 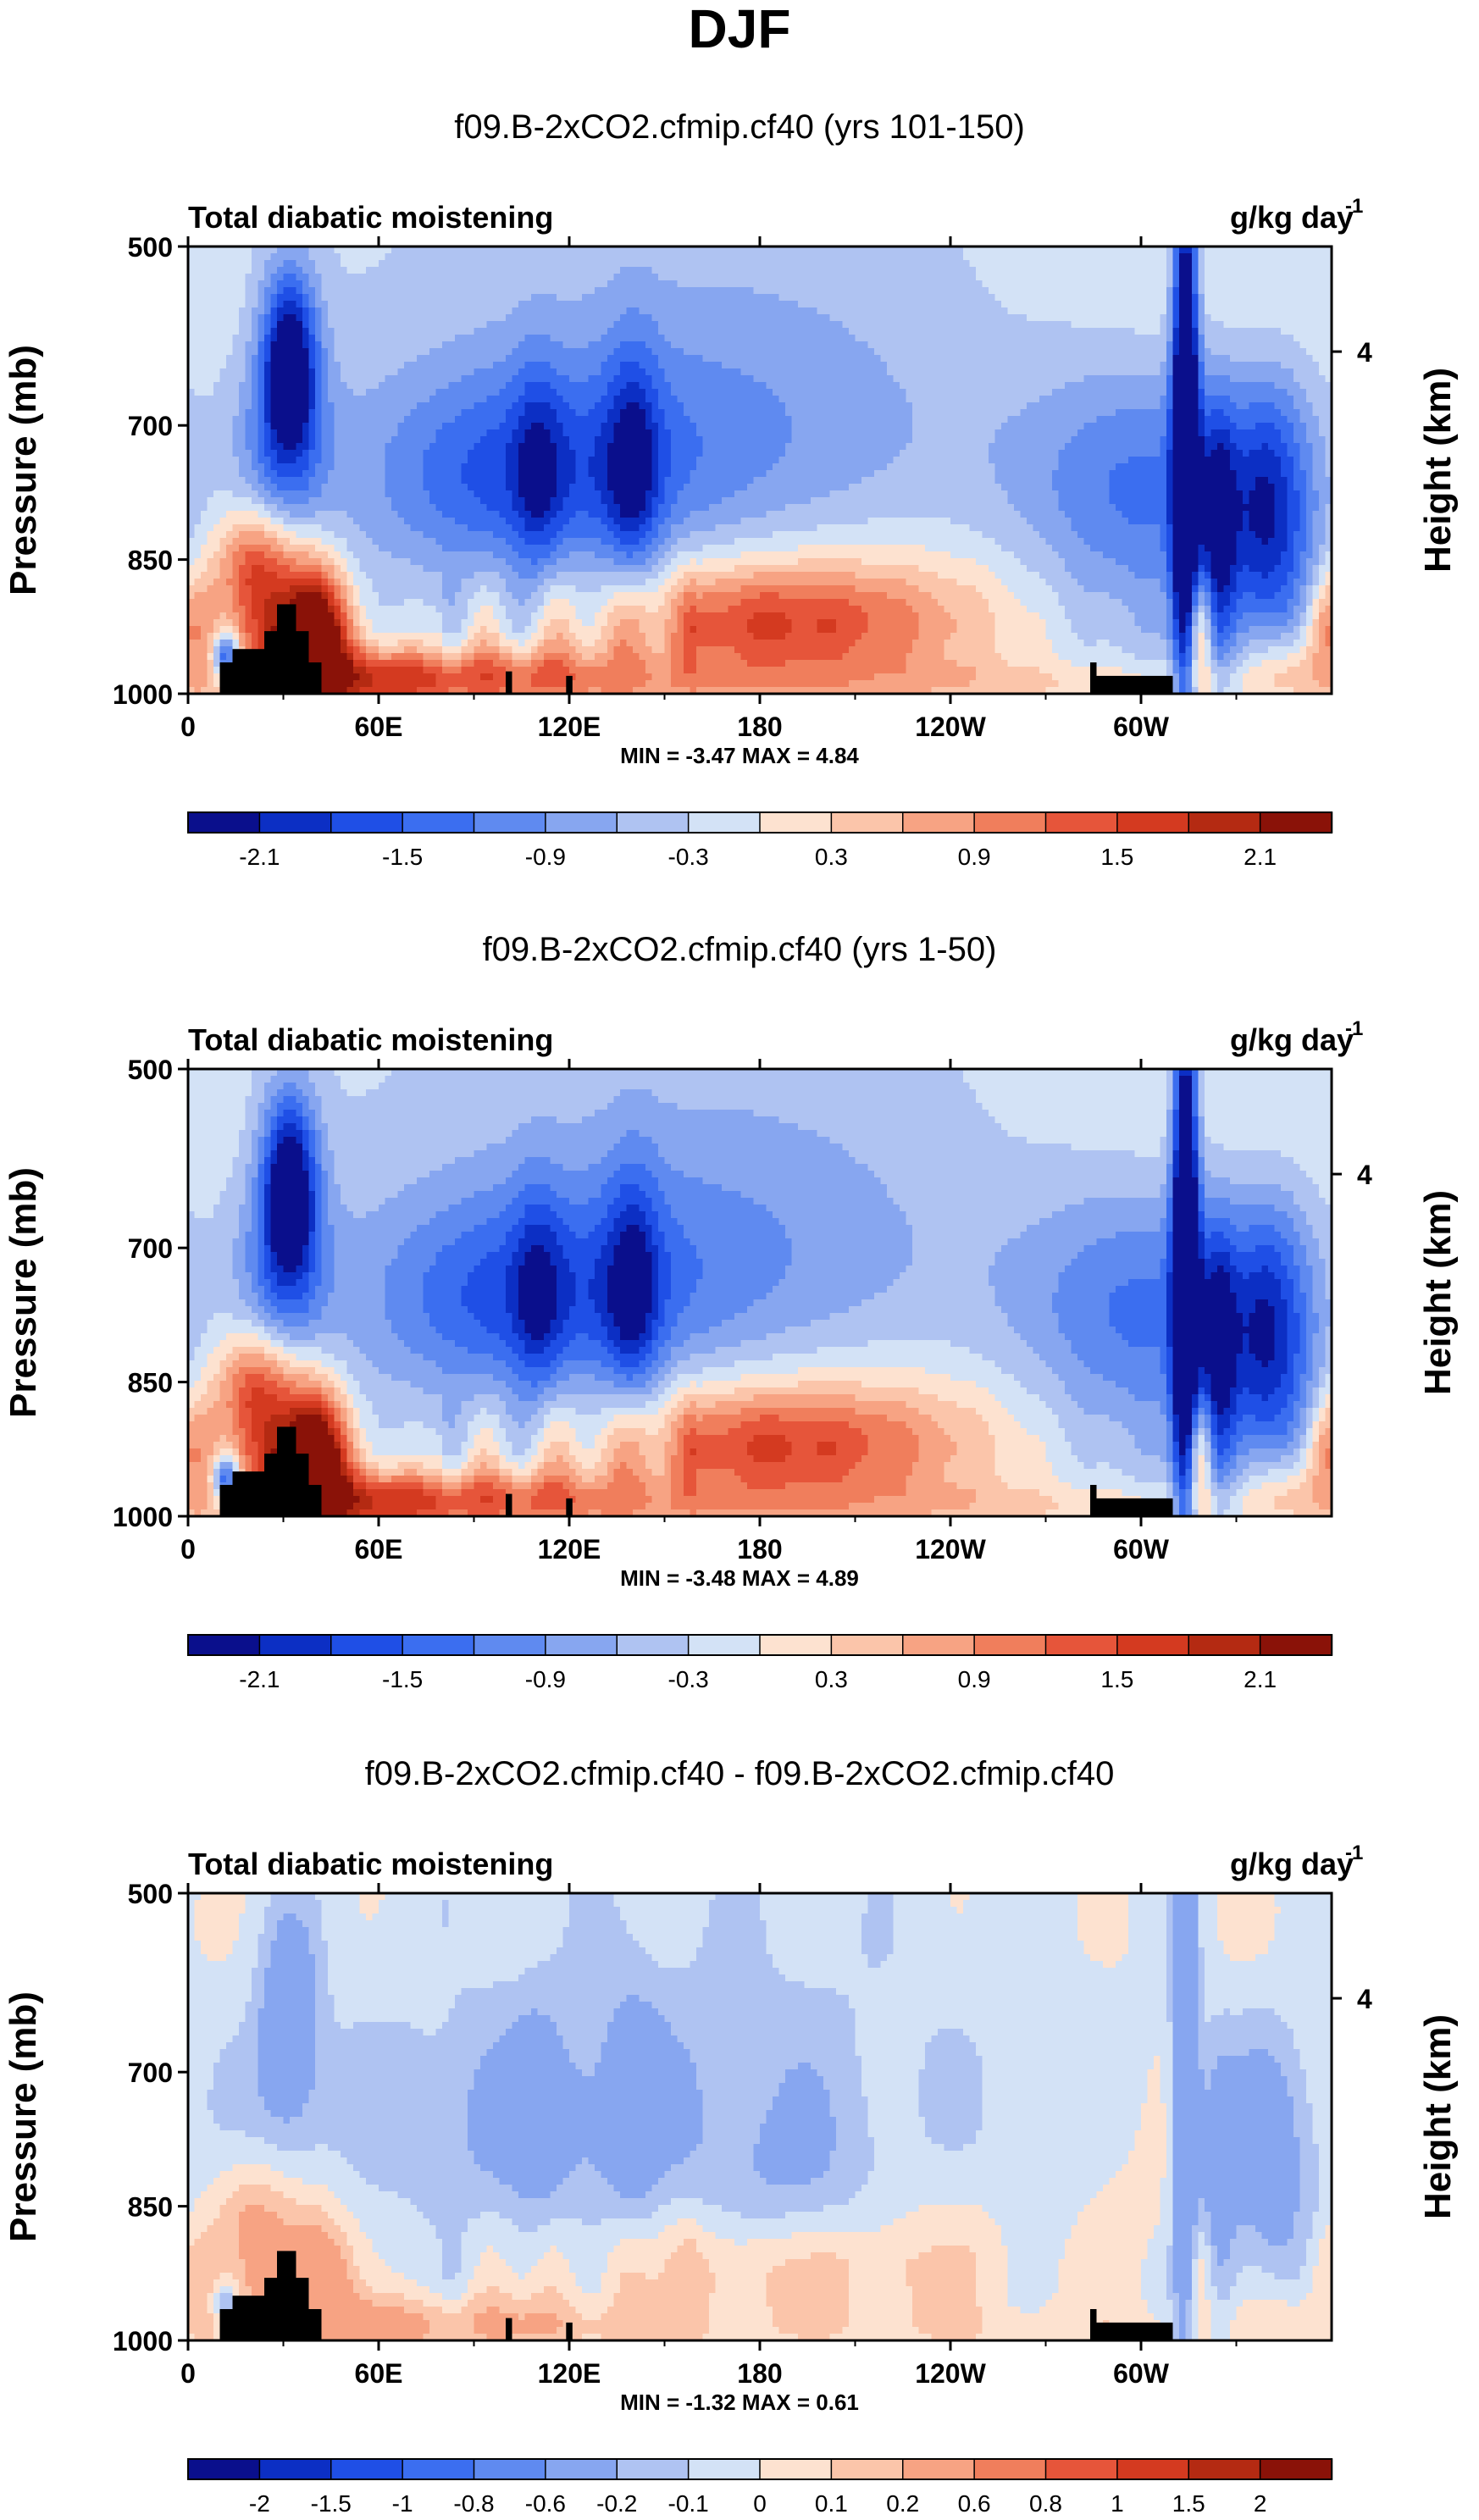 I want to click on colorbar-frame, so click(x=759, y=822).